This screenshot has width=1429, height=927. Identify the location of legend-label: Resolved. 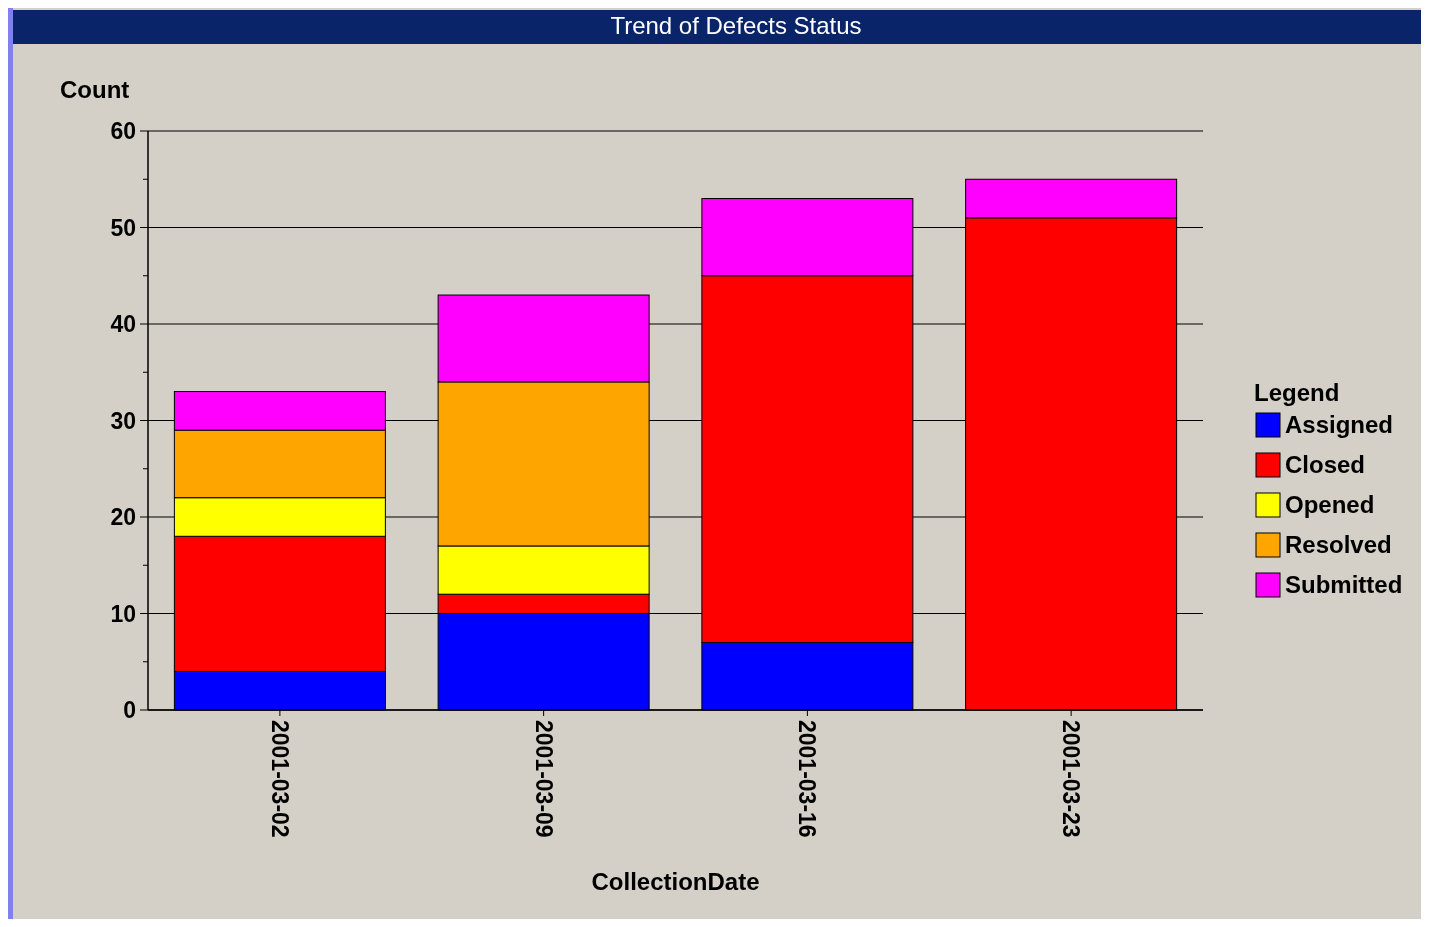
(1338, 545).